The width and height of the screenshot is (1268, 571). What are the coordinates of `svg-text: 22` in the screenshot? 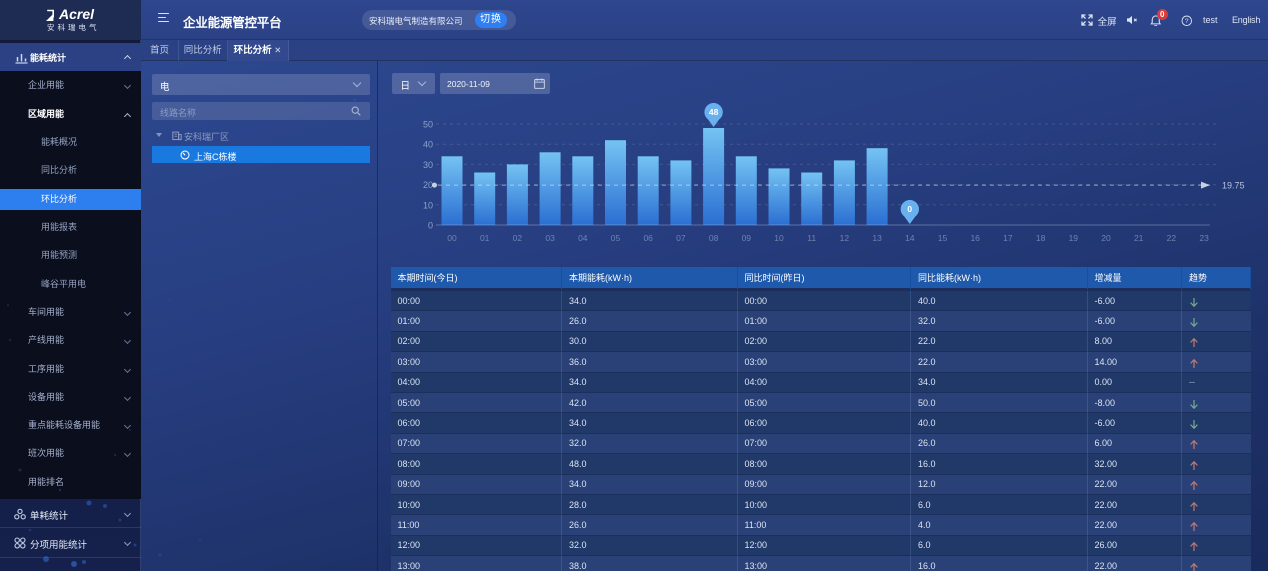 It's located at (1172, 238).